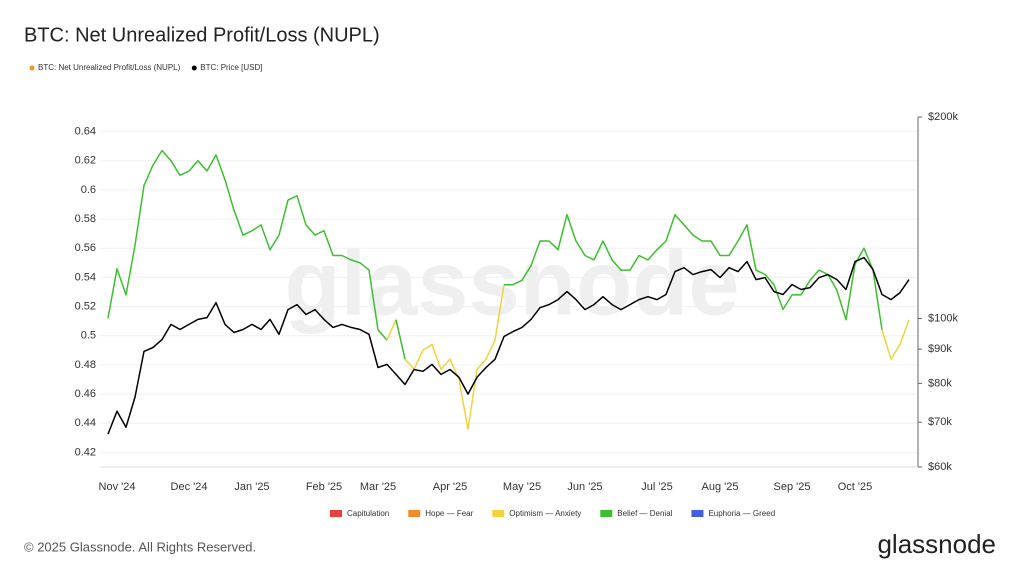 The height and width of the screenshot is (576, 1024). I want to click on copyright: © 2025 Glassnode. All Rights Reserved., so click(140, 546).